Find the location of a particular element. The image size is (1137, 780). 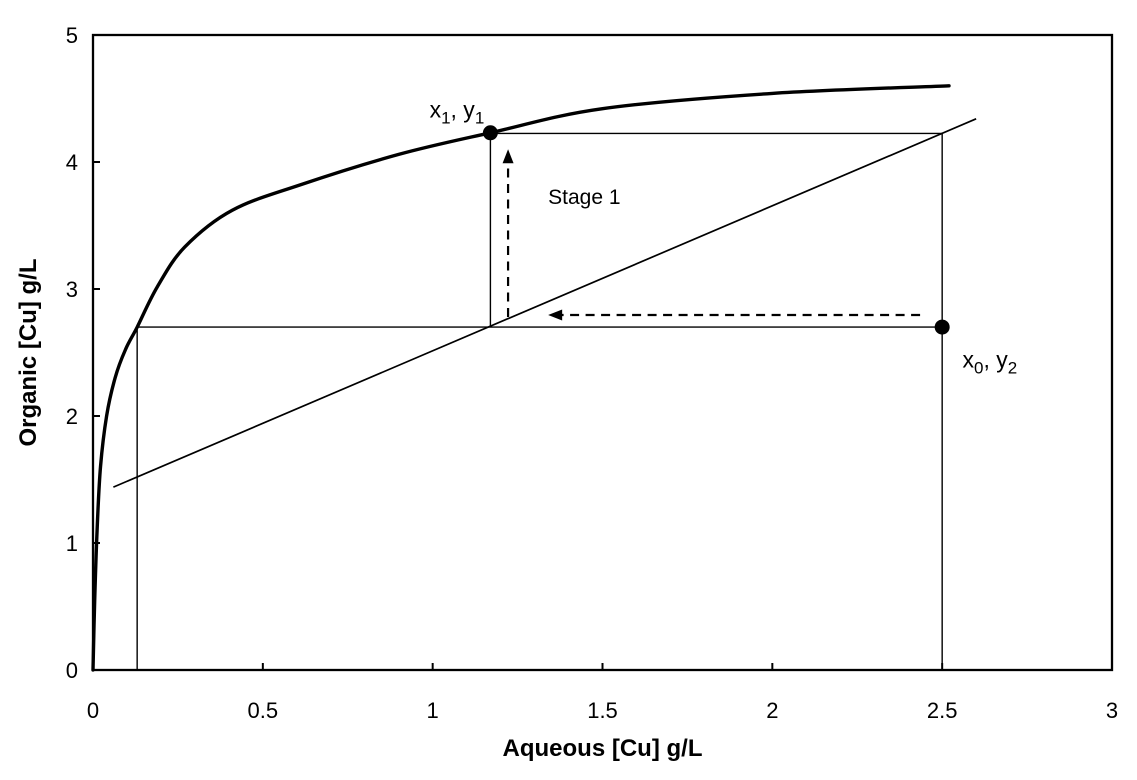

x-tick-label: 1 is located at coordinates (433, 710).